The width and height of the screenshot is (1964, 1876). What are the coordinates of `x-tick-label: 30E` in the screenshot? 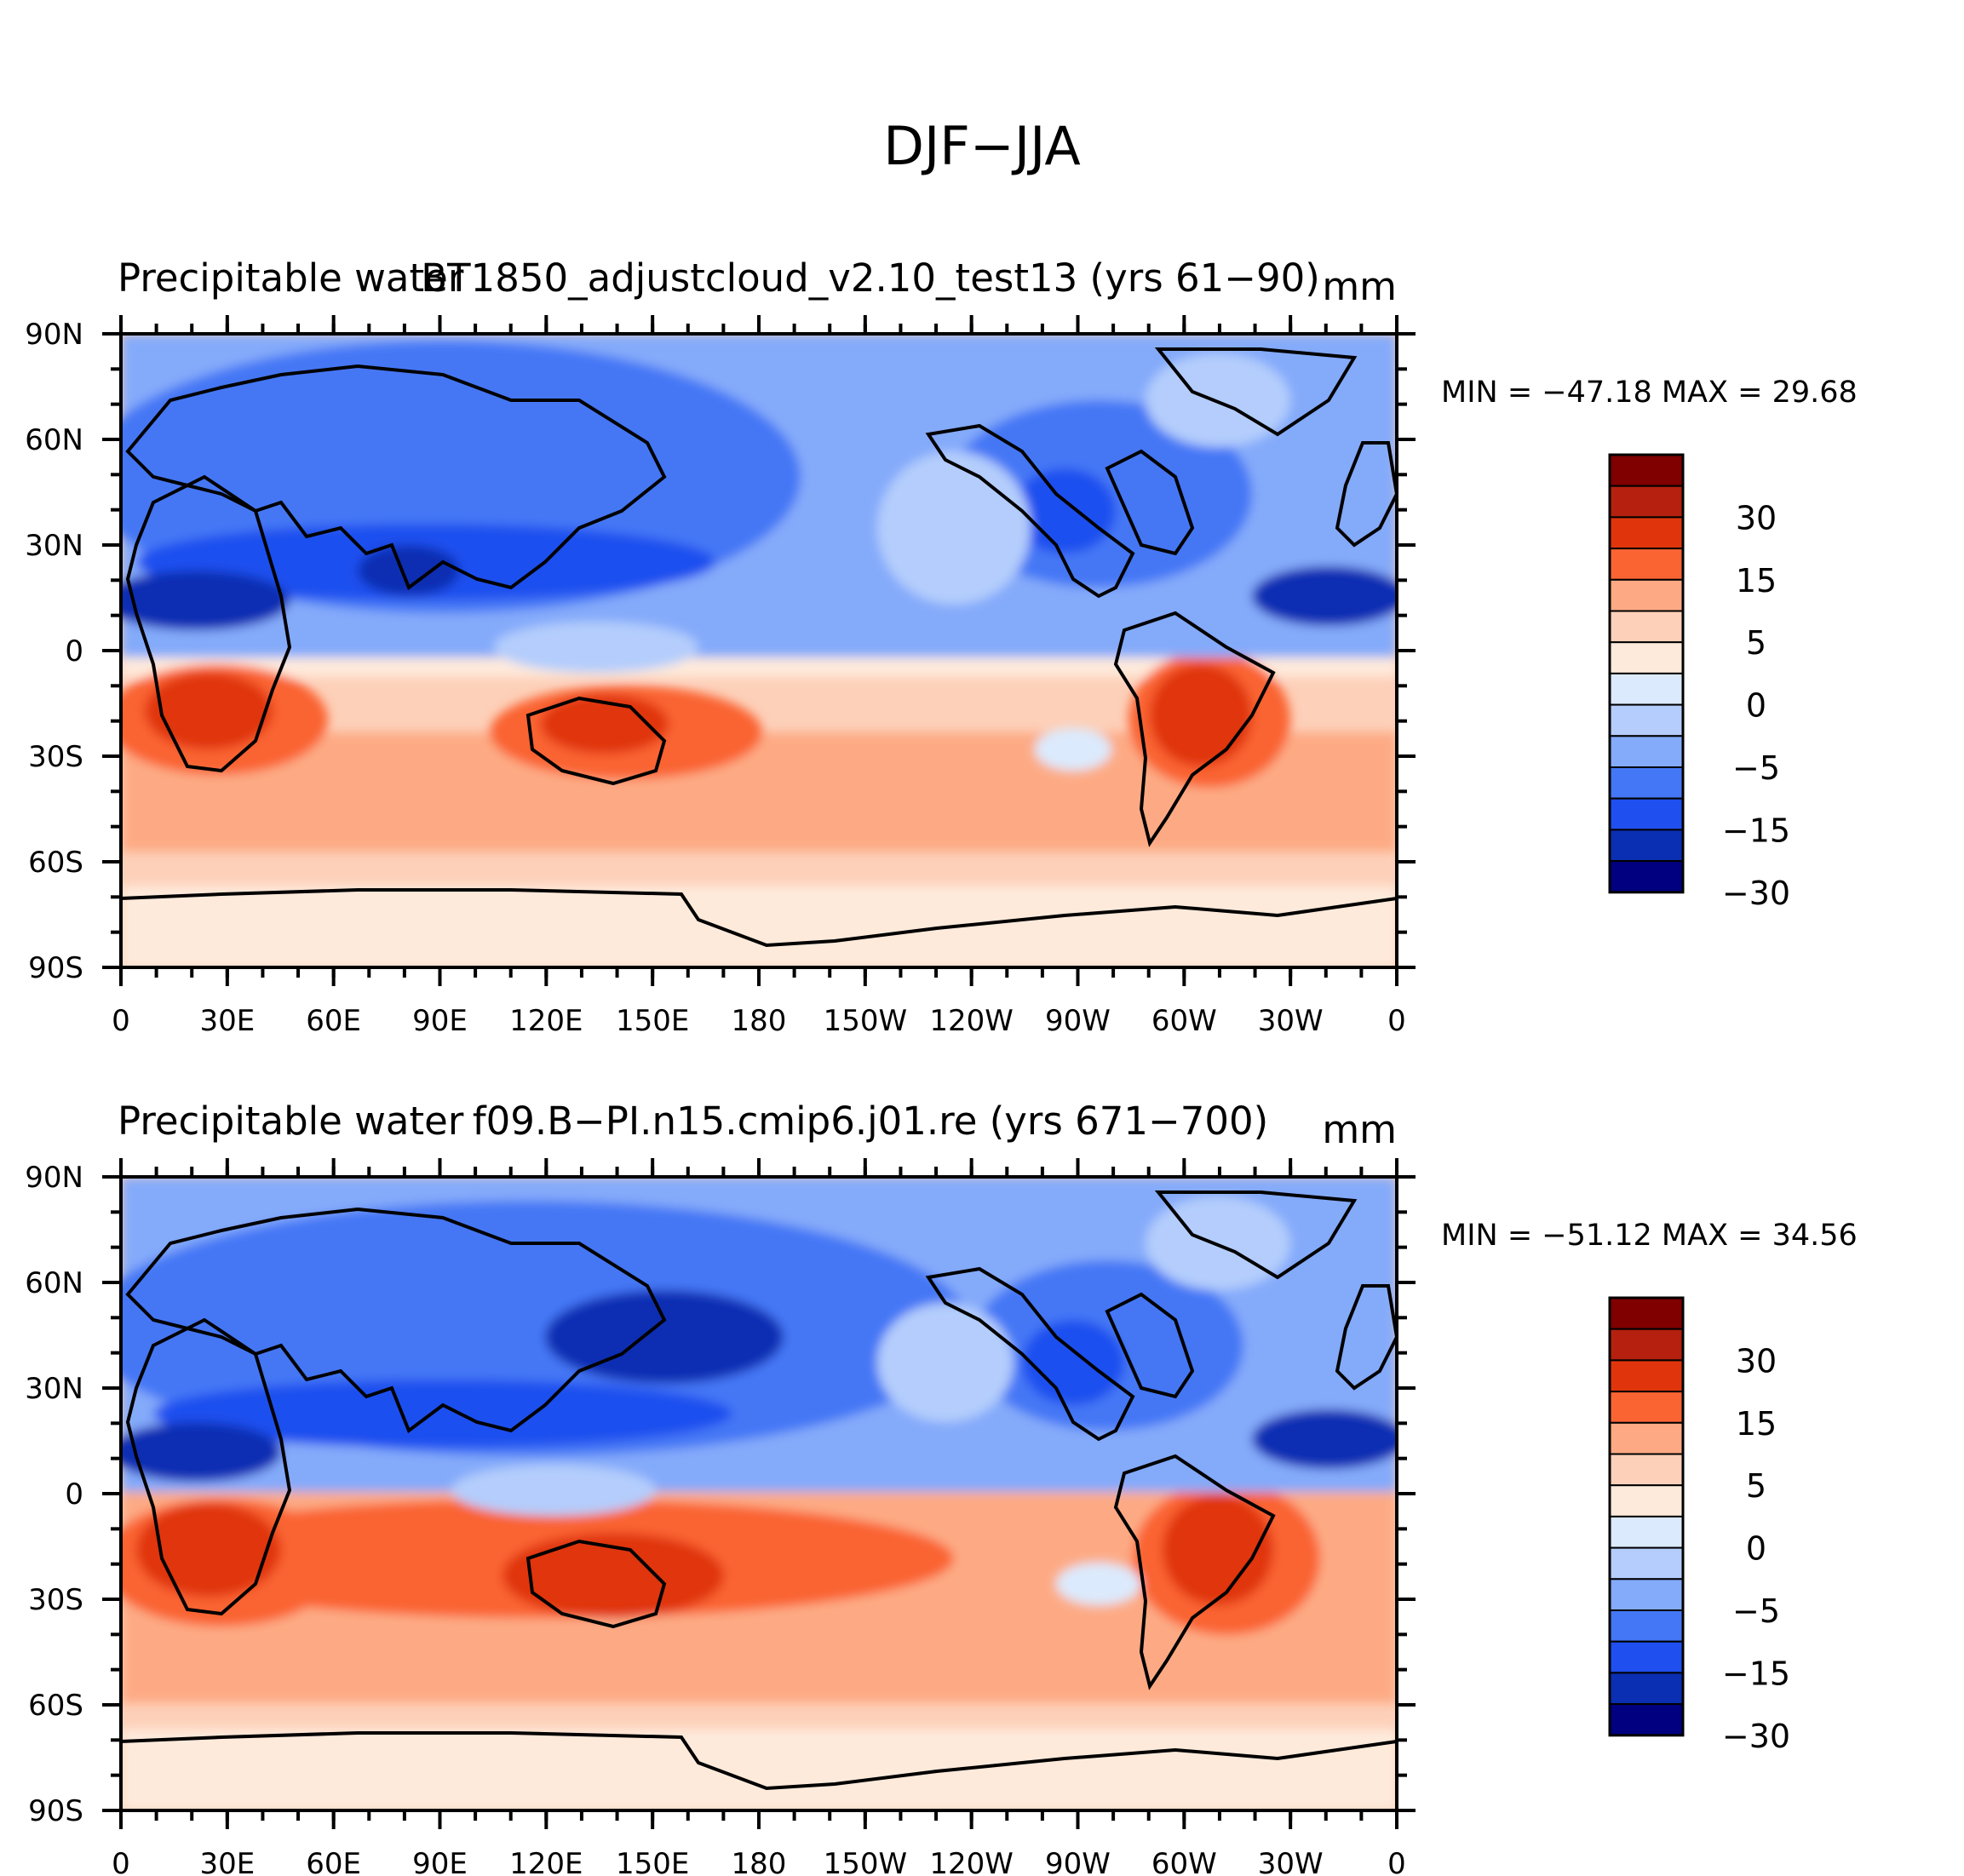 It's located at (227, 1861).